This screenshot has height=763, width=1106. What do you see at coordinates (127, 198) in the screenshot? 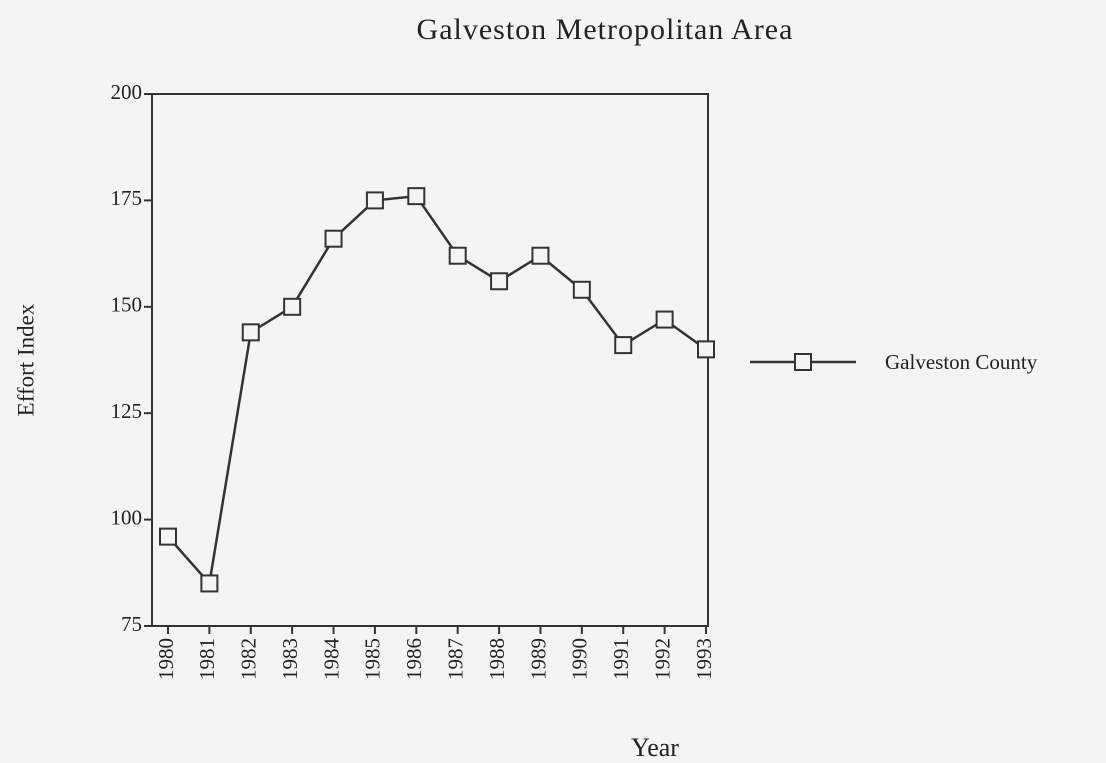
I see `y-tick-label: 175` at bounding box center [127, 198].